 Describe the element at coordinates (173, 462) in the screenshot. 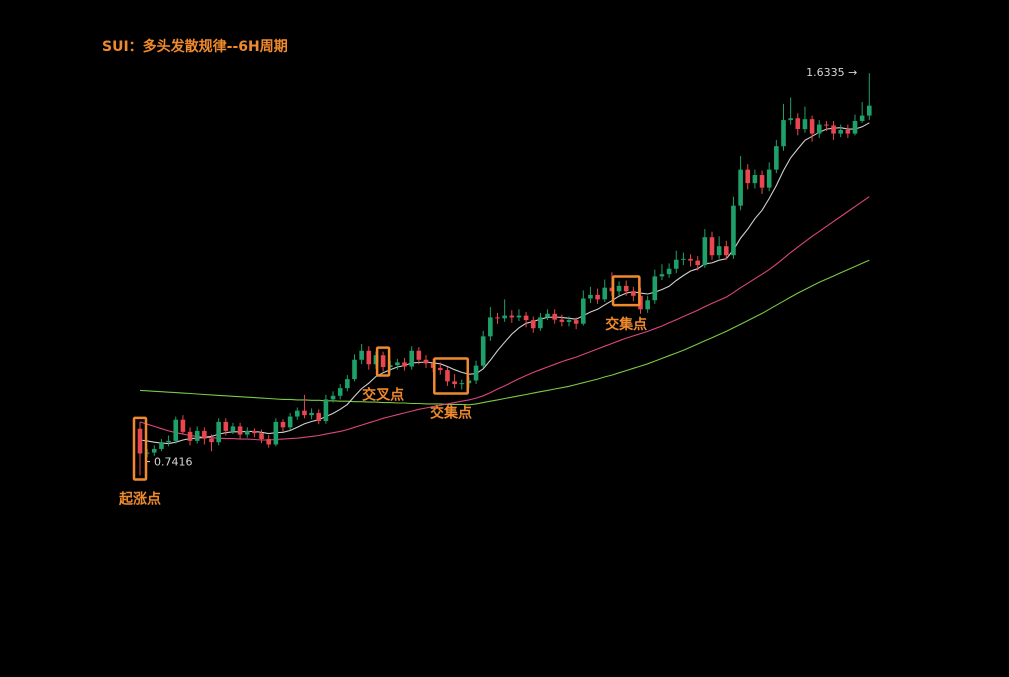

I see `low-price-label: 0.7416` at that location.